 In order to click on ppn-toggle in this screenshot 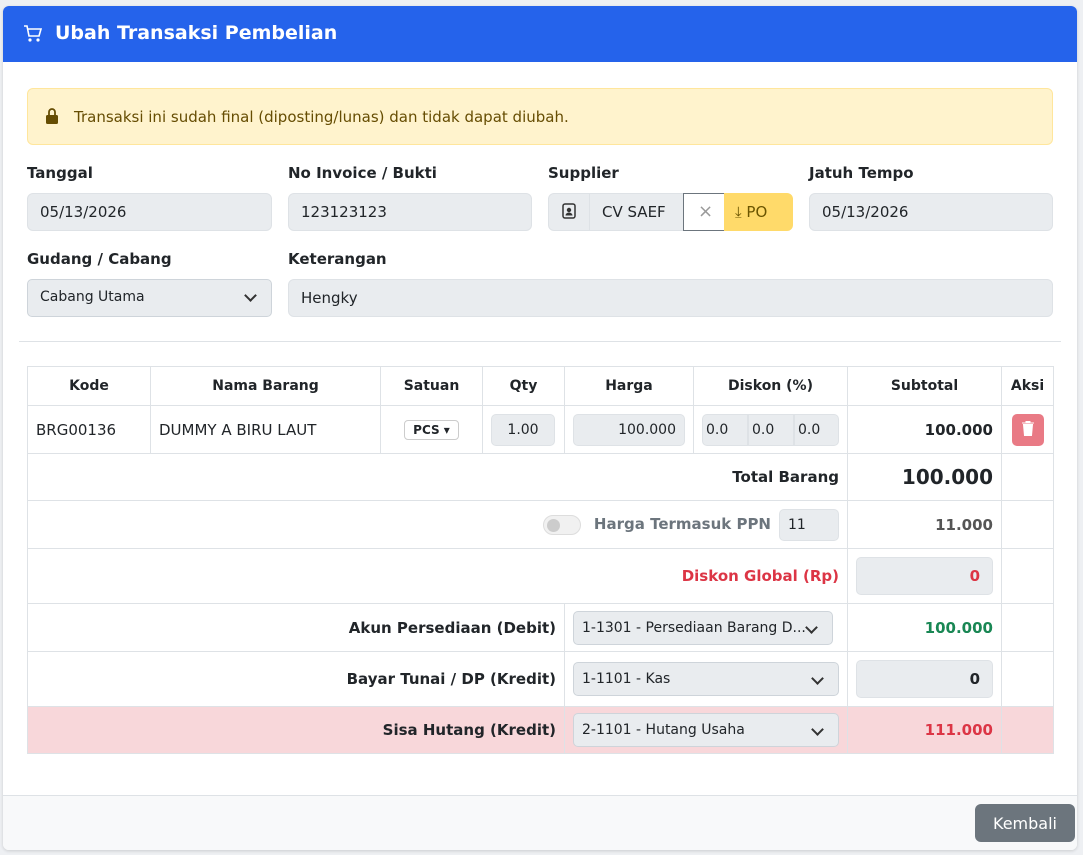, I will do `click(561, 524)`.